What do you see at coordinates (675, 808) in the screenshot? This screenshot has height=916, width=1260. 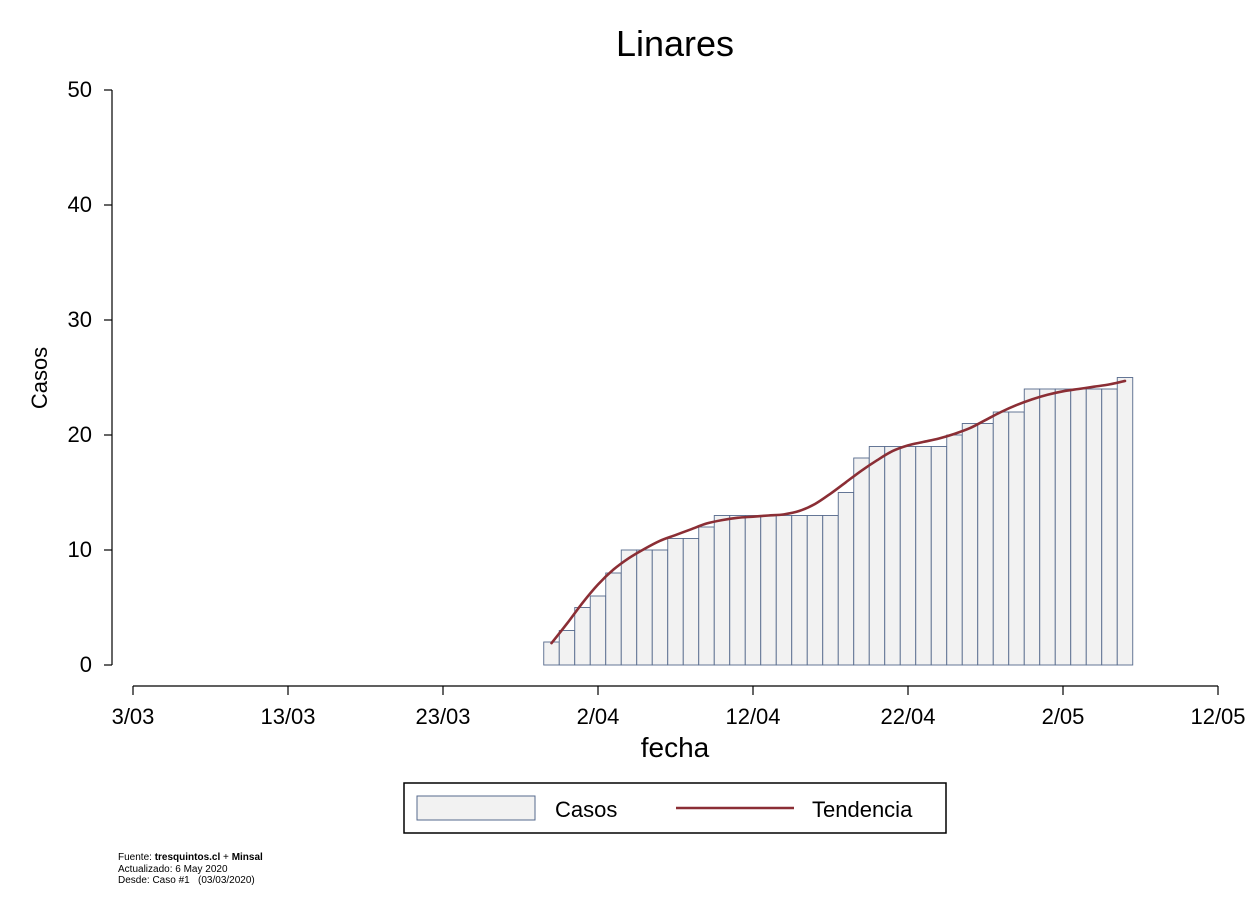 I see `legend: Casos Tendencia` at bounding box center [675, 808].